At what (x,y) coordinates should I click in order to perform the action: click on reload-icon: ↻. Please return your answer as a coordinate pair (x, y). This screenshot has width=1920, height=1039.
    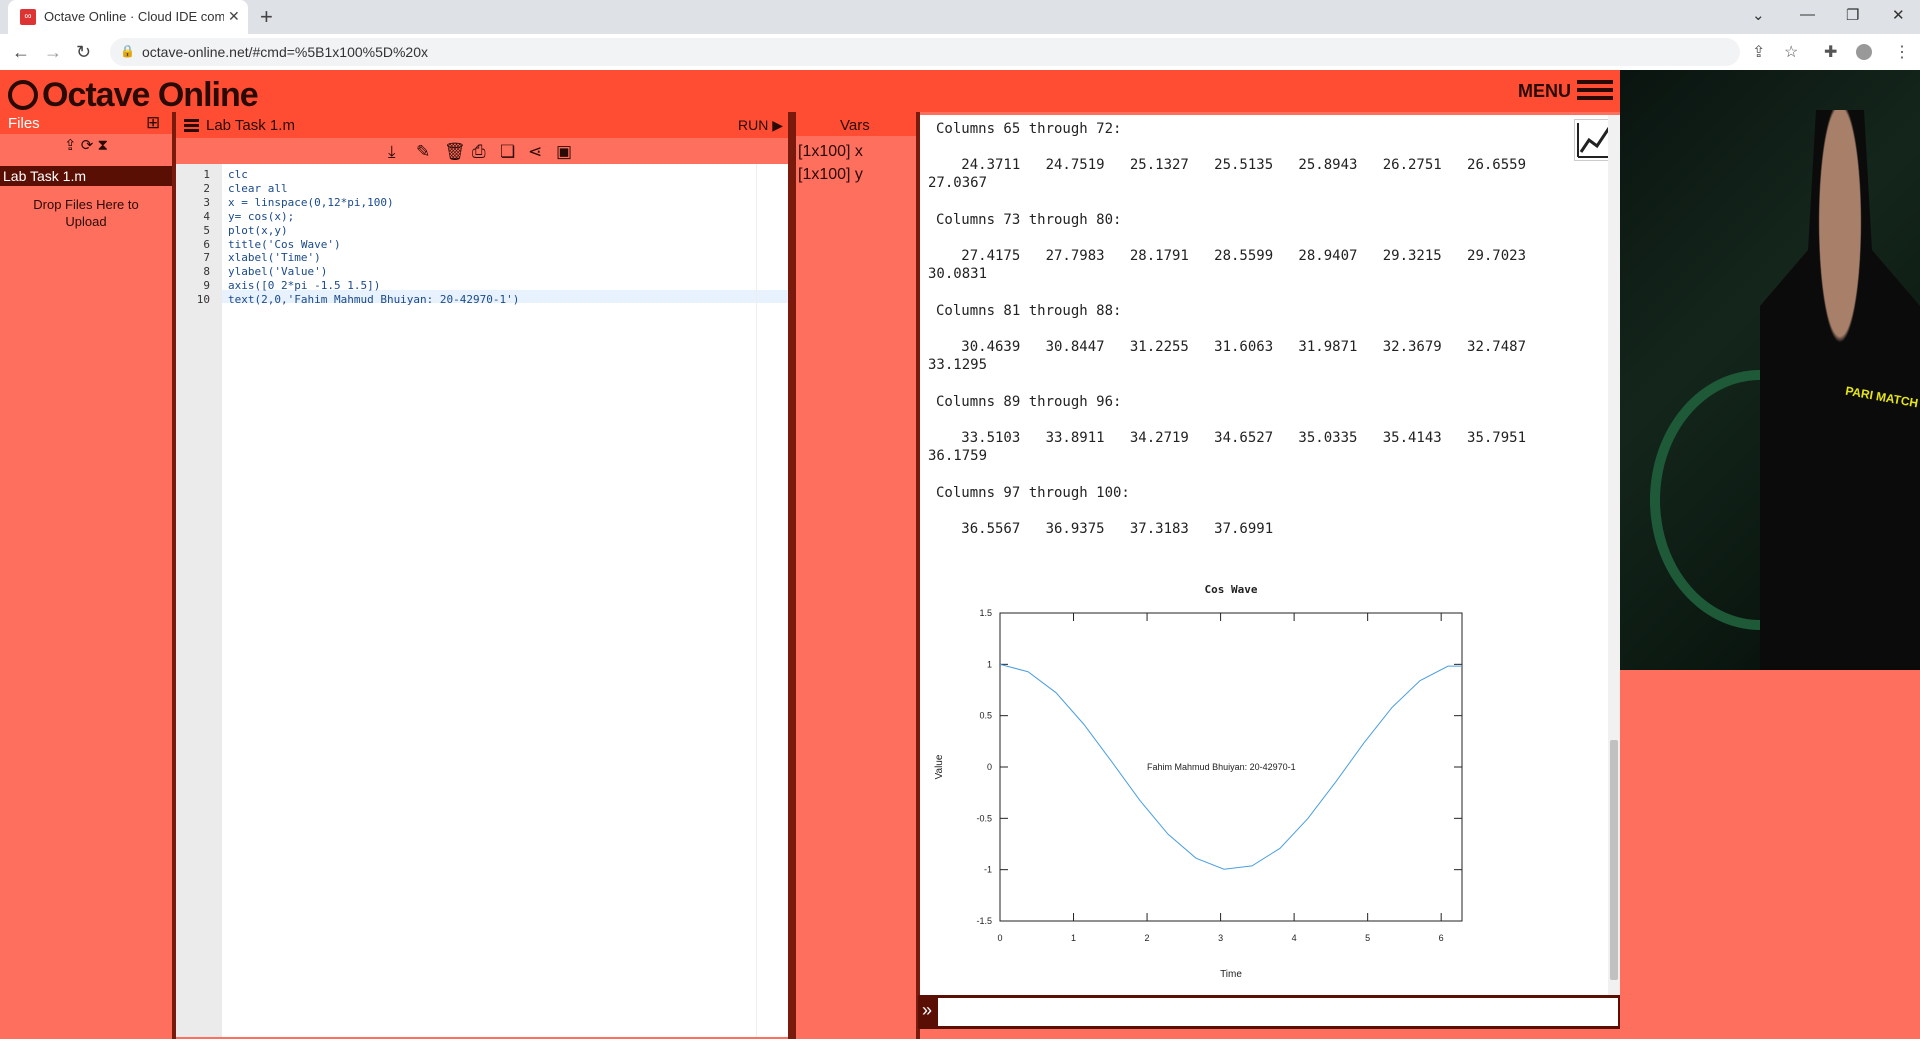
    Looking at the image, I should click on (84, 52).